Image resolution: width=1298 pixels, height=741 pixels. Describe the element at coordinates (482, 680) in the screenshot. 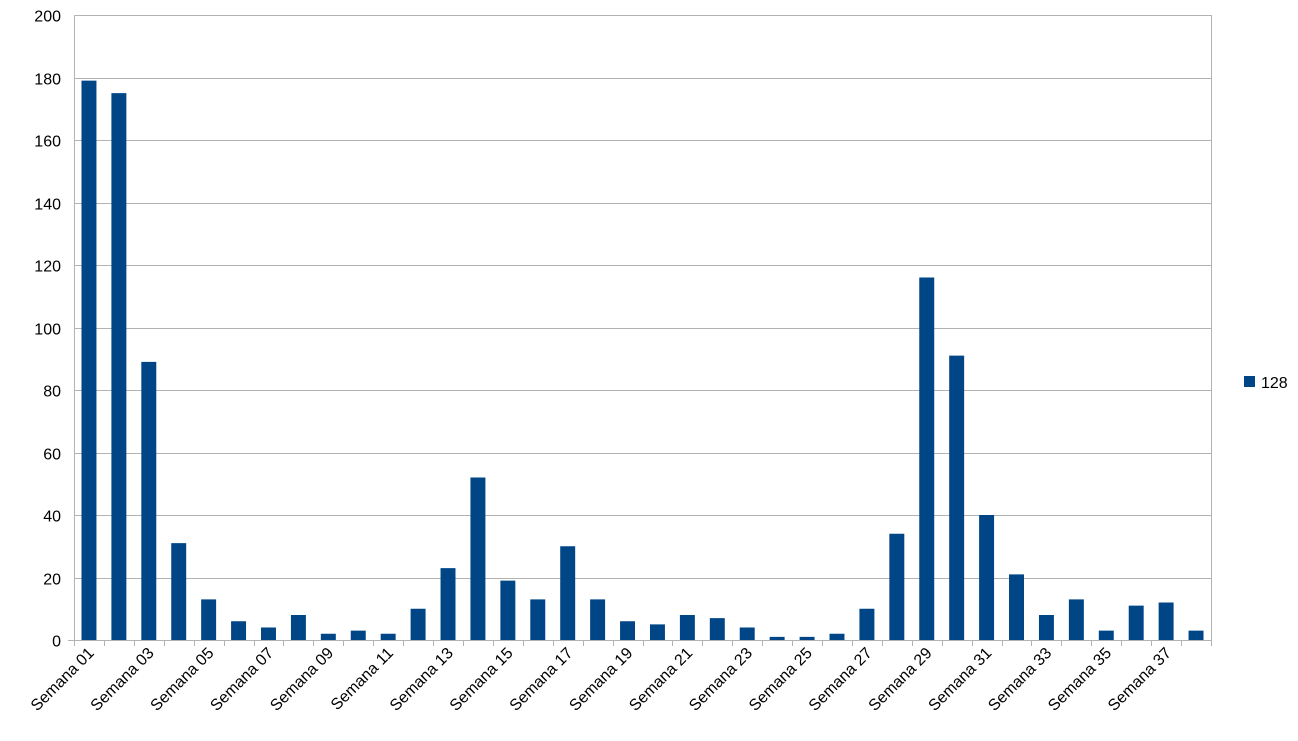

I see `x-tick-label: Semana 15` at that location.